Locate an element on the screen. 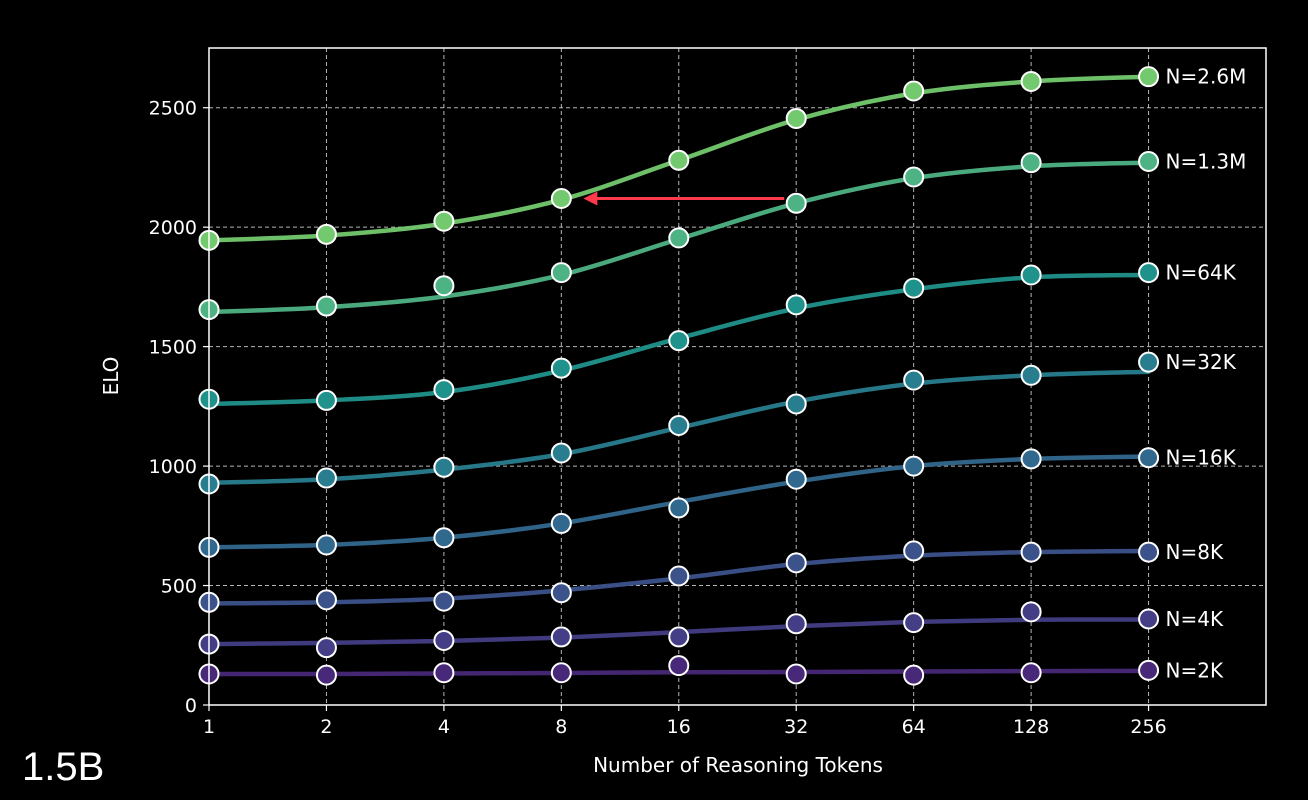  series-label: N=16K is located at coordinates (1201, 458).